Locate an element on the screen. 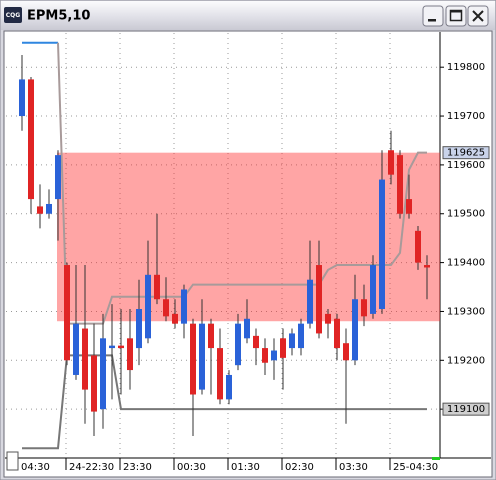 This screenshot has height=480, width=496. app-icon-text: CQG is located at coordinates (13, 15).